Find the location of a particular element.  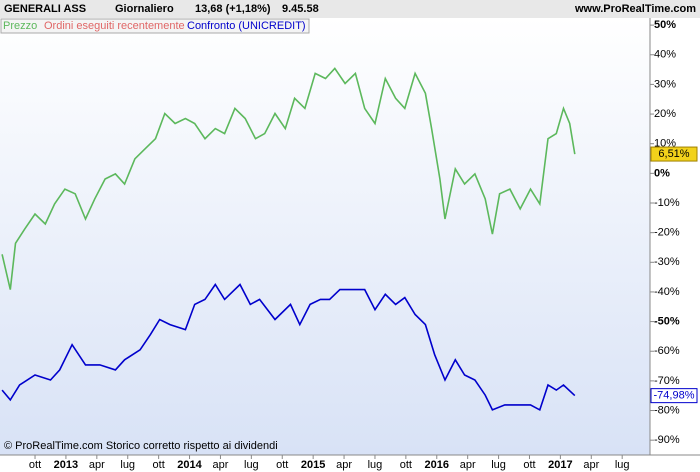

y-tick-label: -90% is located at coordinates (667, 440).